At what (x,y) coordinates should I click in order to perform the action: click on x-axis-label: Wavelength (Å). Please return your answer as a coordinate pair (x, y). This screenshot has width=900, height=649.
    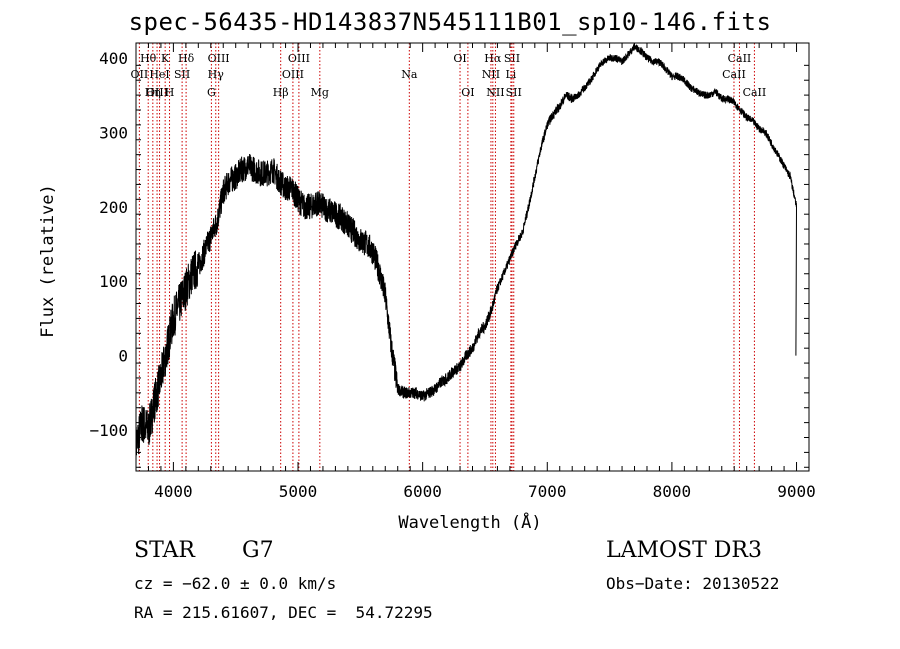
    Looking at the image, I should click on (469, 522).